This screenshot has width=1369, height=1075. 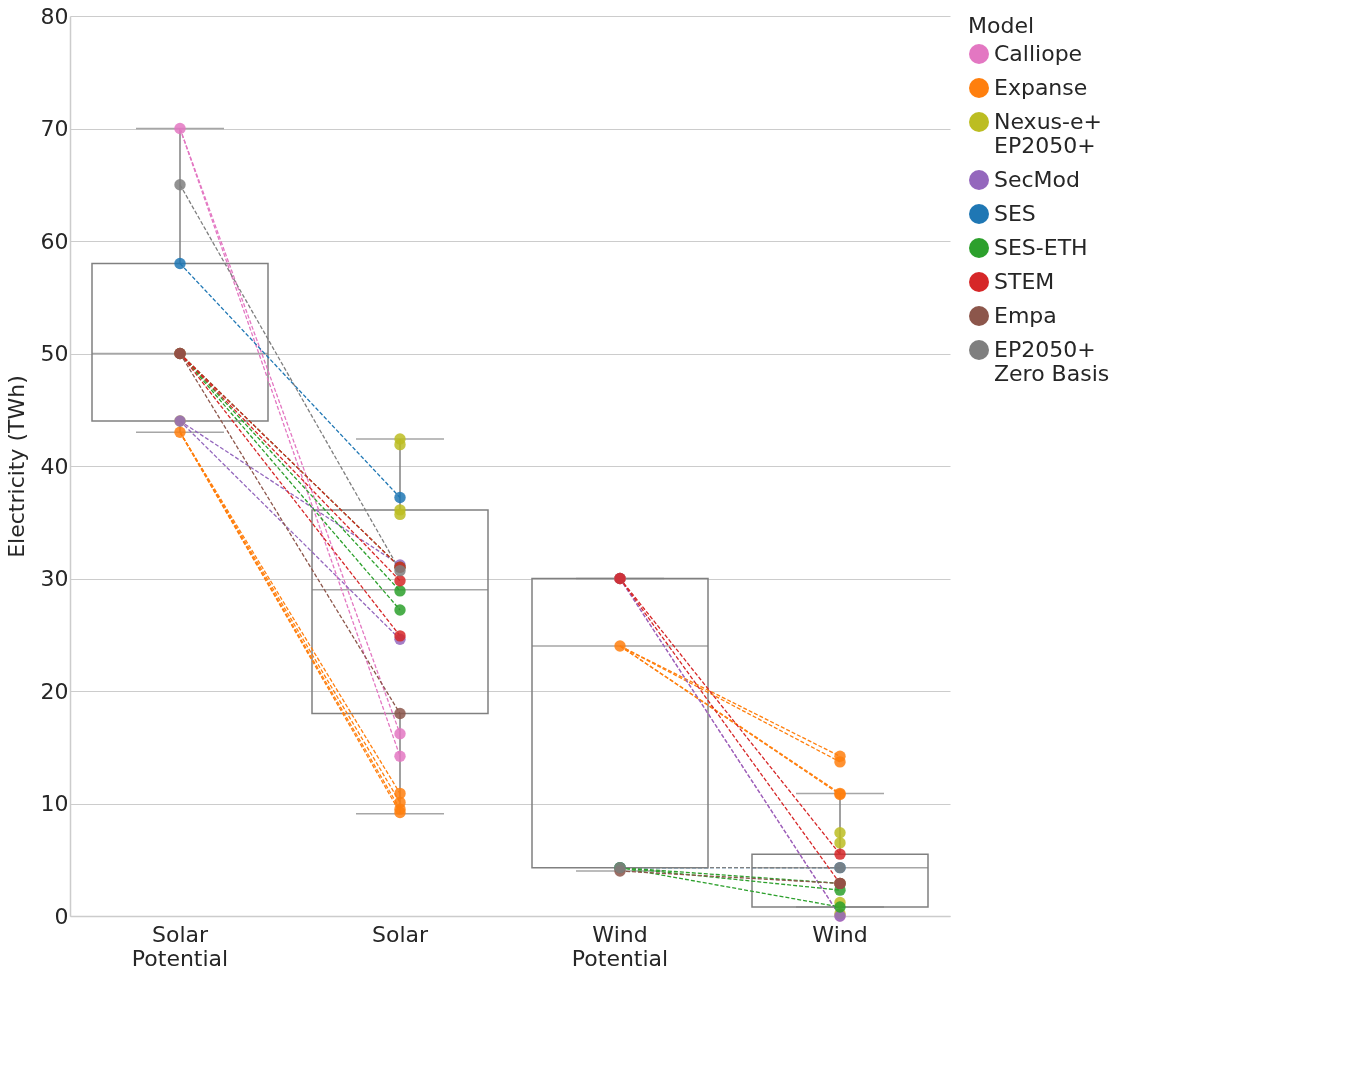 I want to click on y-tick-label: 30, so click(x=54, y=578).